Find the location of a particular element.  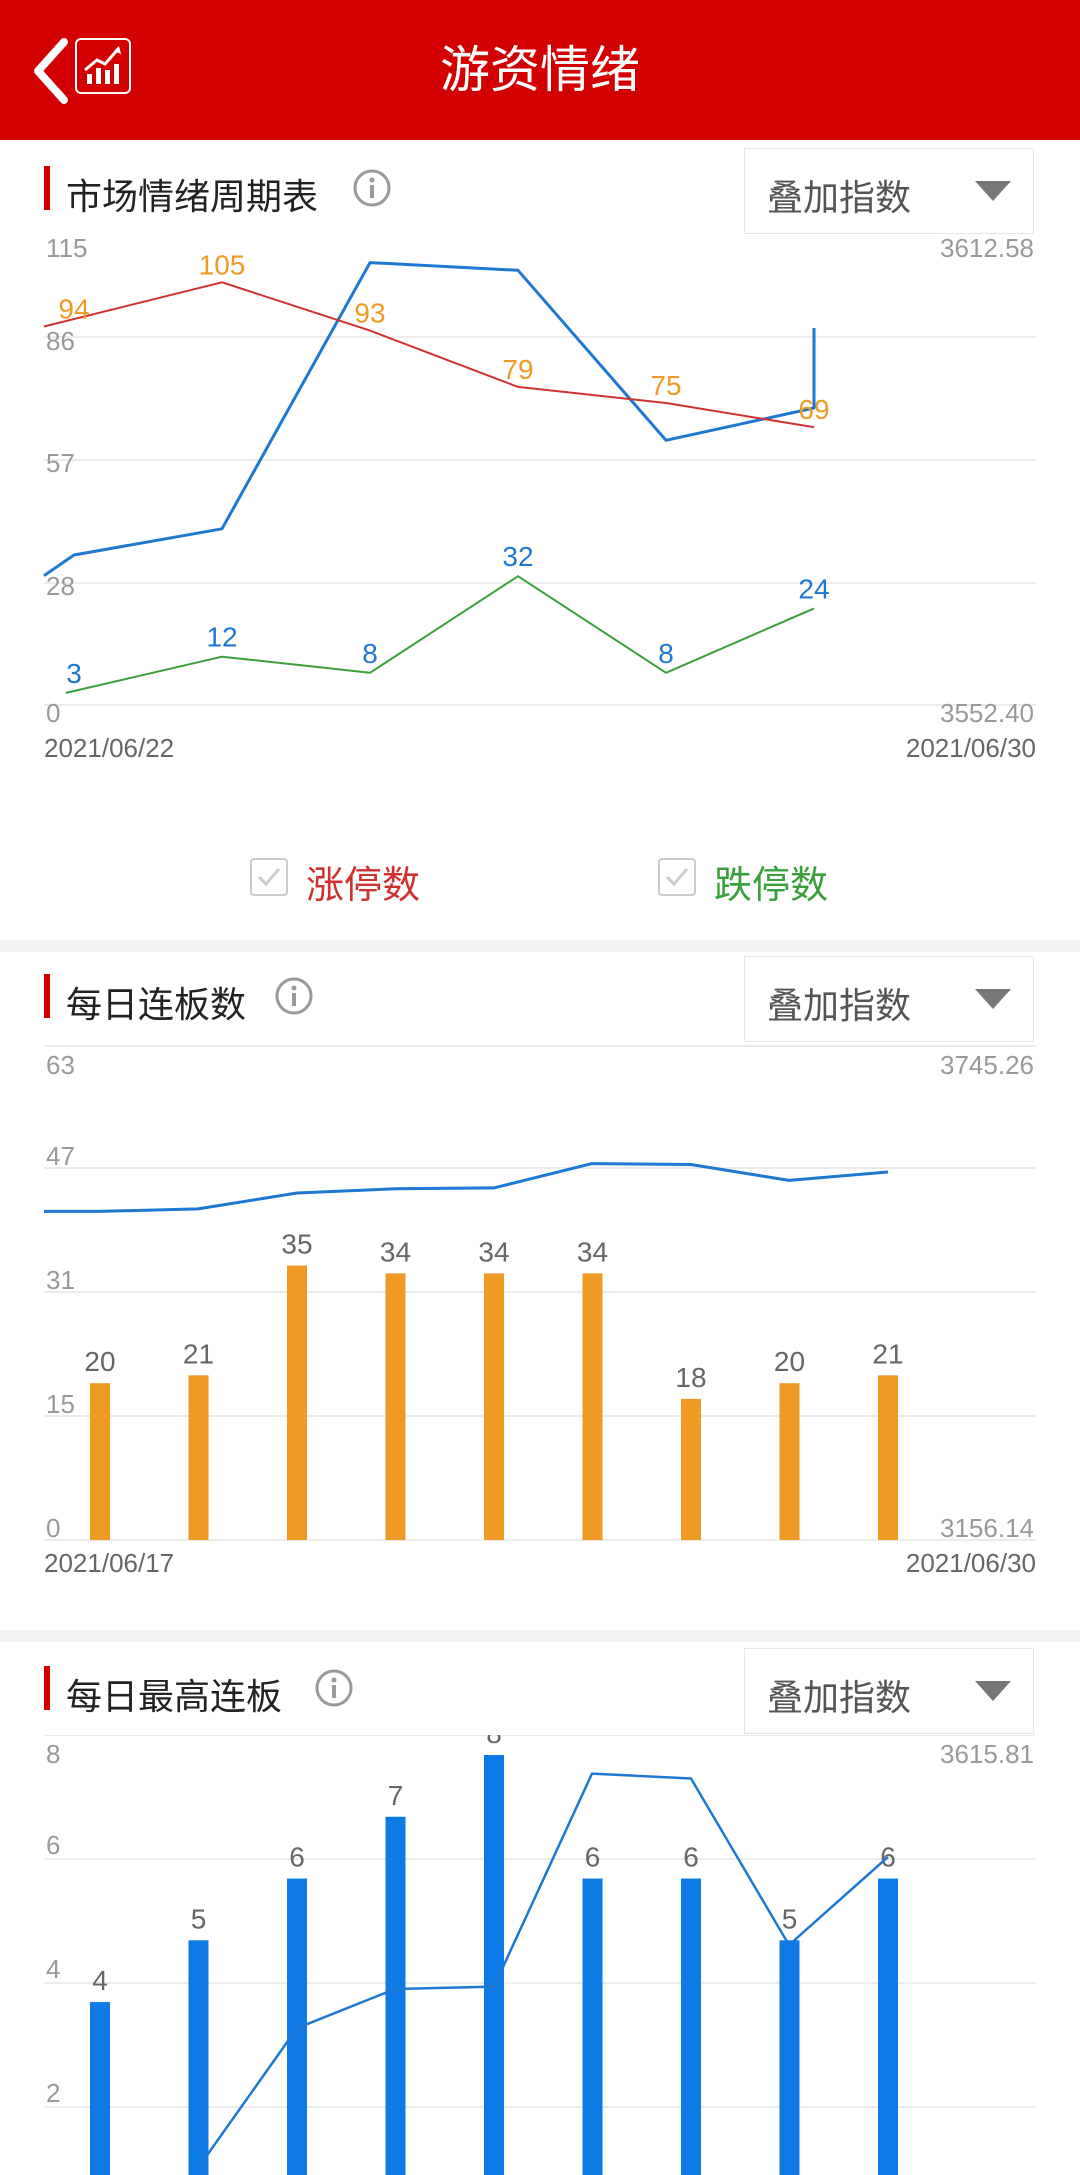

bar-data-label: 20 is located at coordinates (99, 1361).